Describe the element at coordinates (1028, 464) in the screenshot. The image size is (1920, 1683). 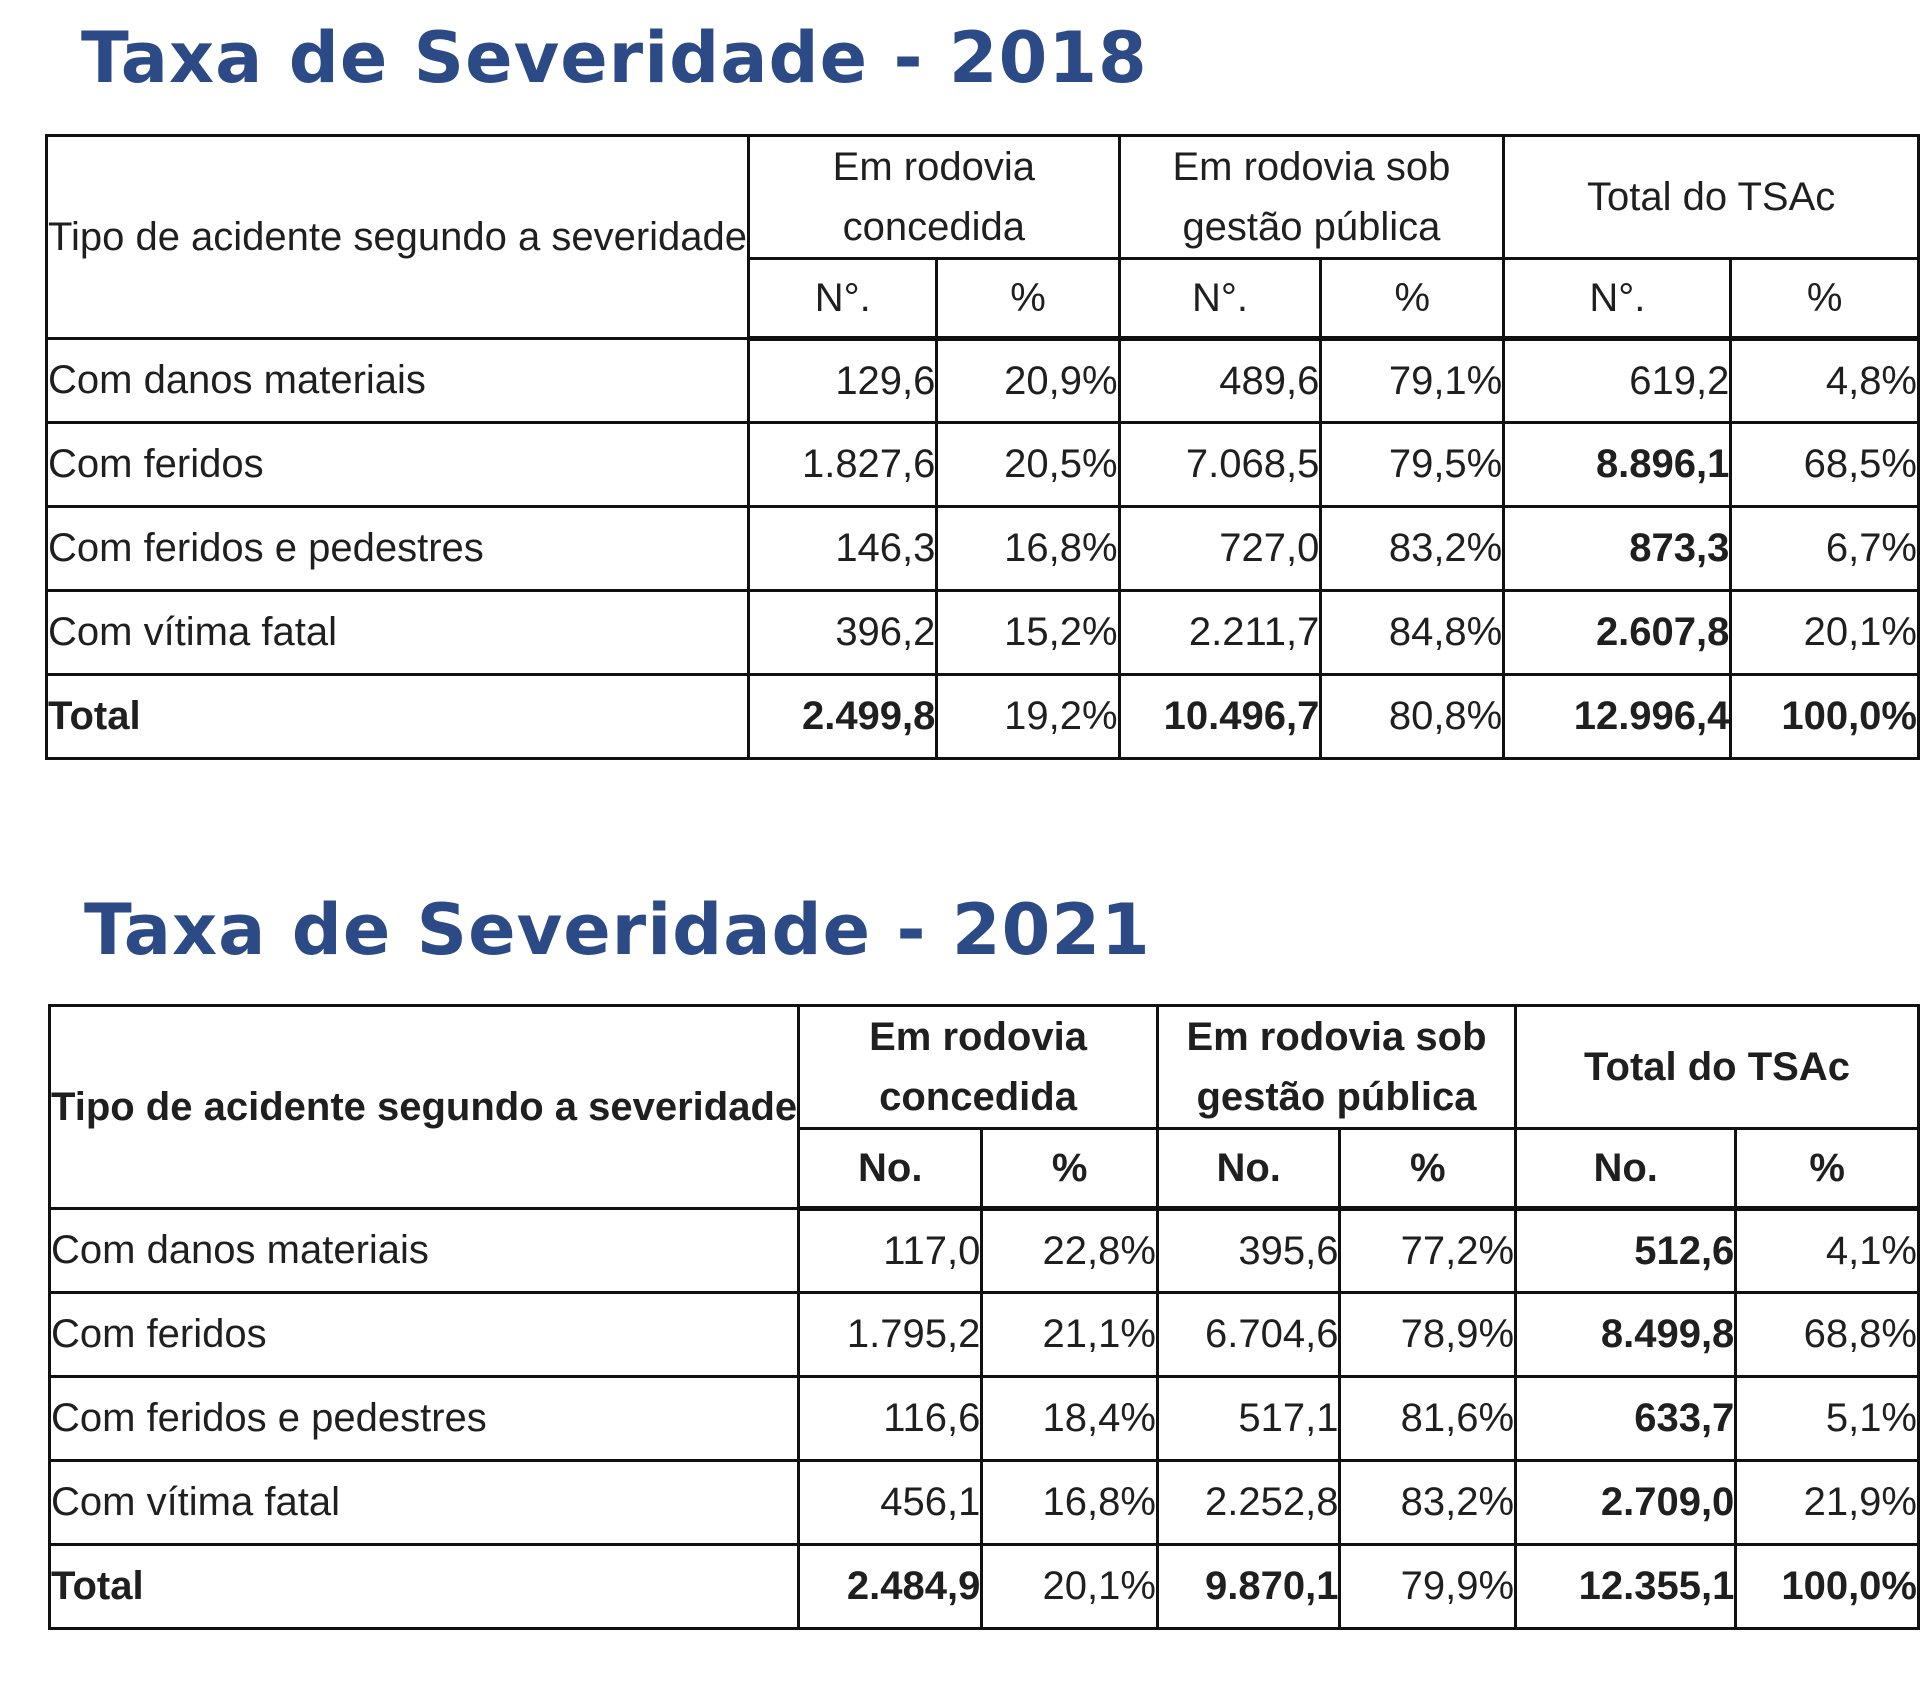
I see `cell-concedida-pct: 20,5%` at that location.